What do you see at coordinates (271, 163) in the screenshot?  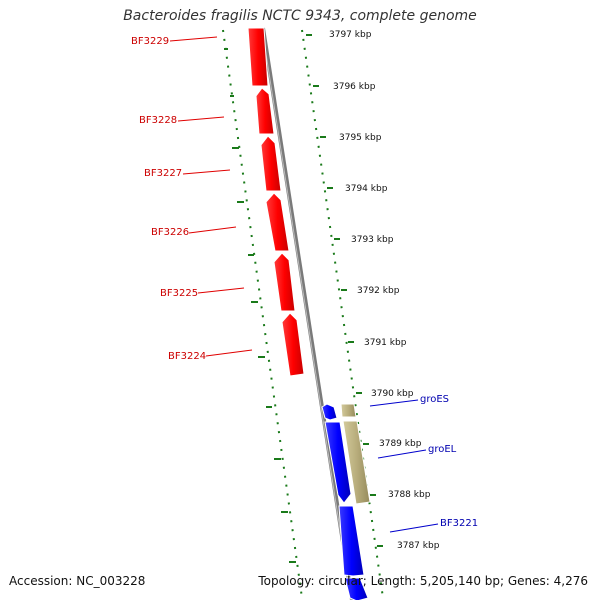 I see `gene-arrow-bf3227` at bounding box center [271, 163].